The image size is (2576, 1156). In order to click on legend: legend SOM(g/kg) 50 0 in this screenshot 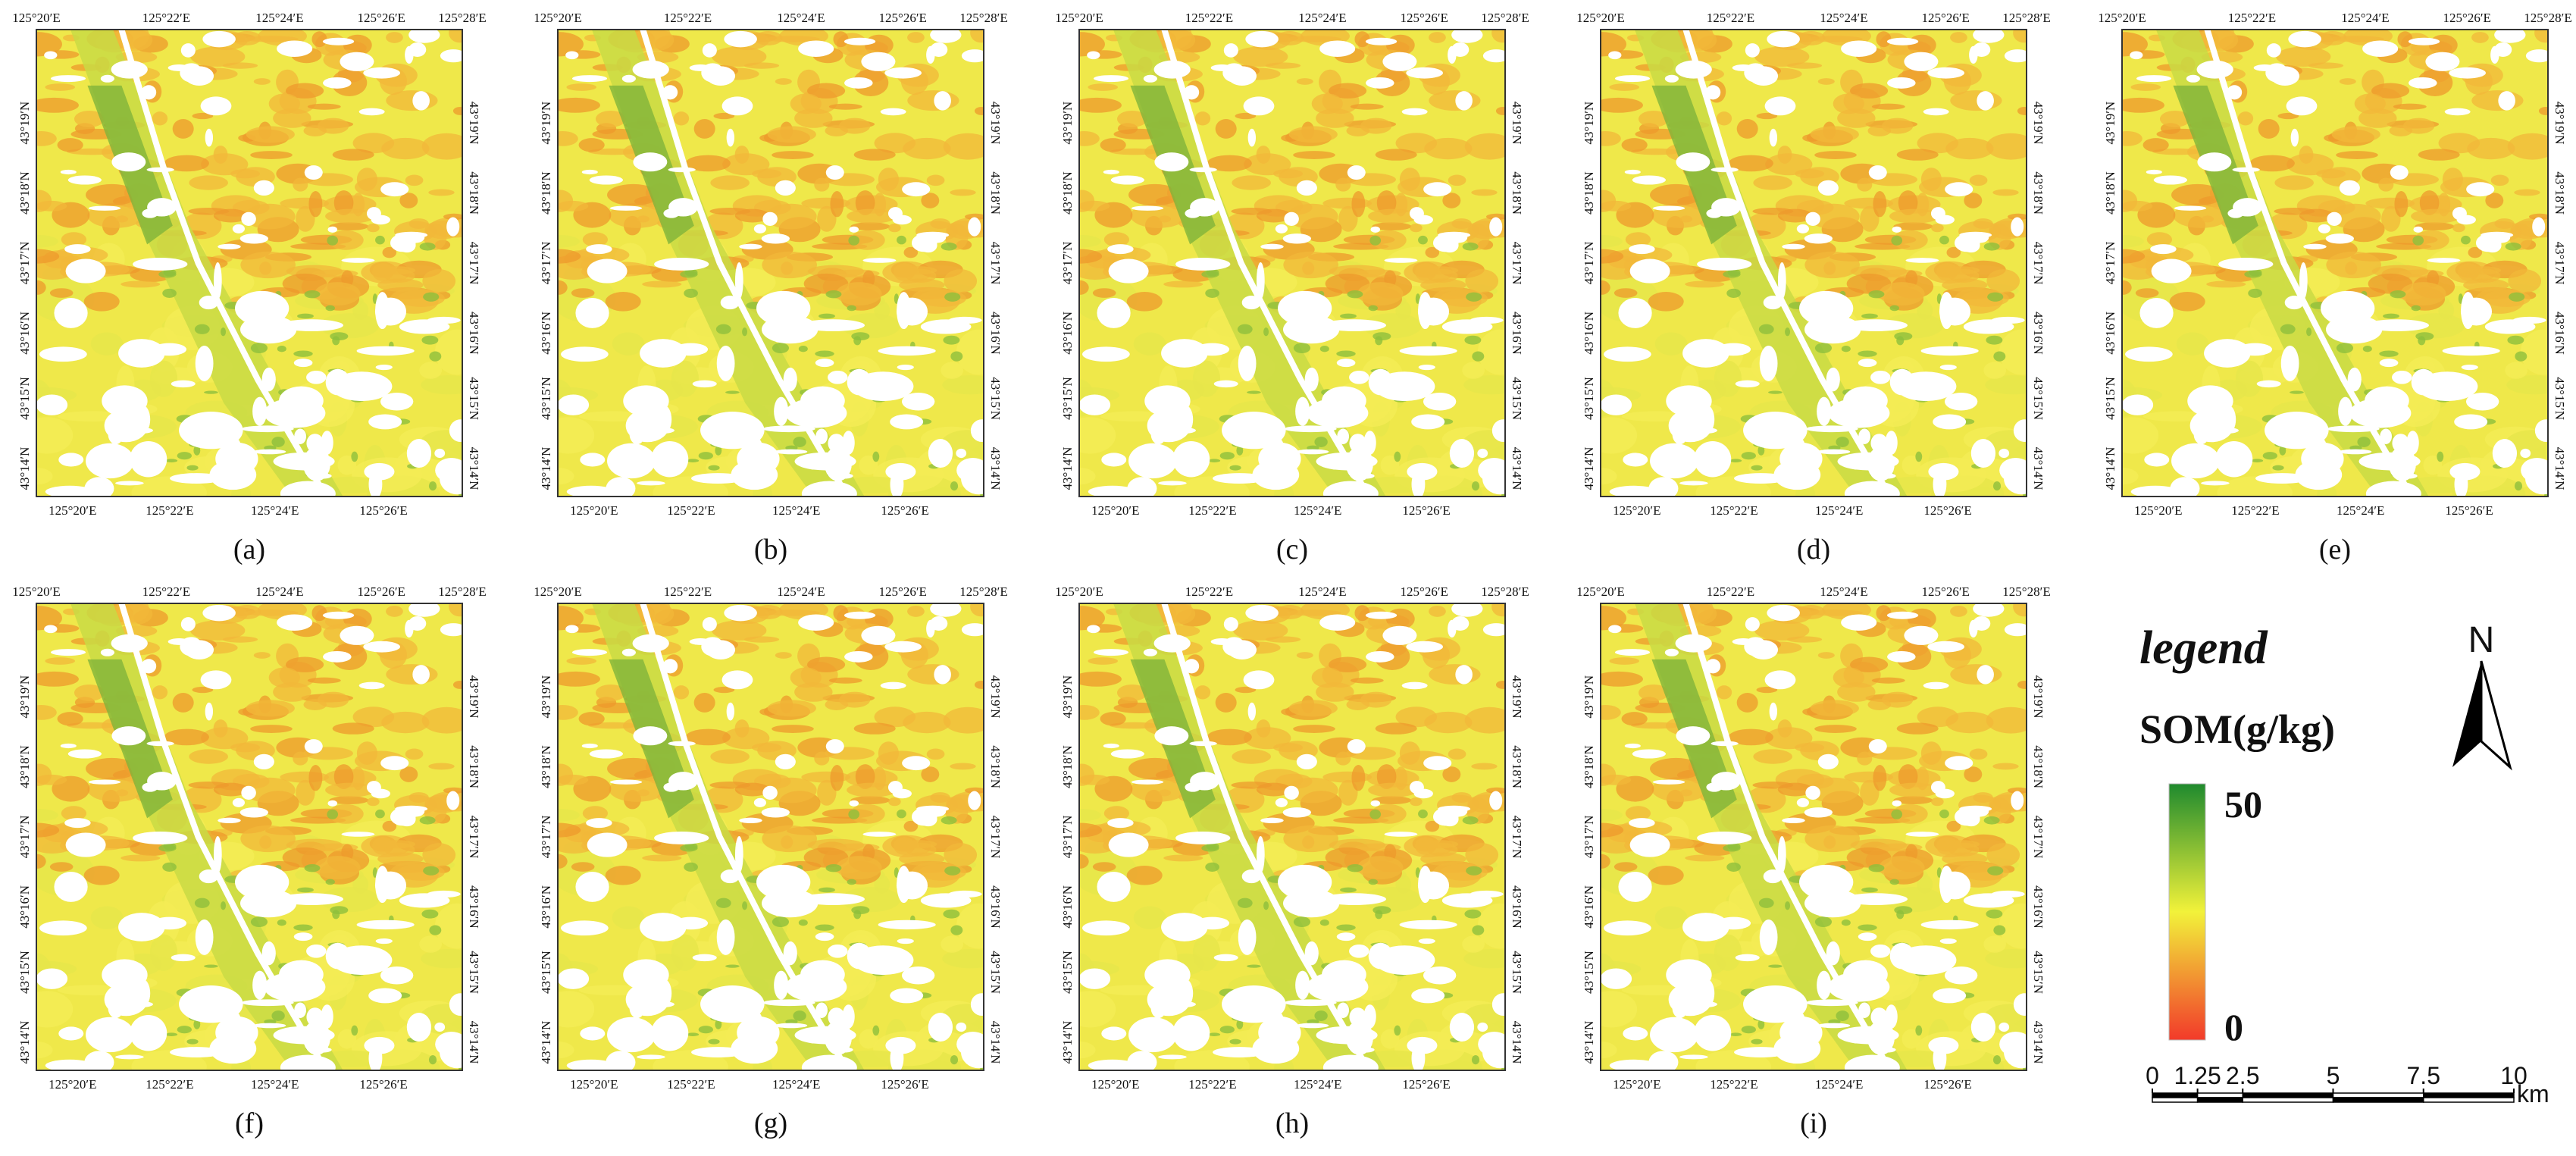, I will do `click(2237, 835)`.